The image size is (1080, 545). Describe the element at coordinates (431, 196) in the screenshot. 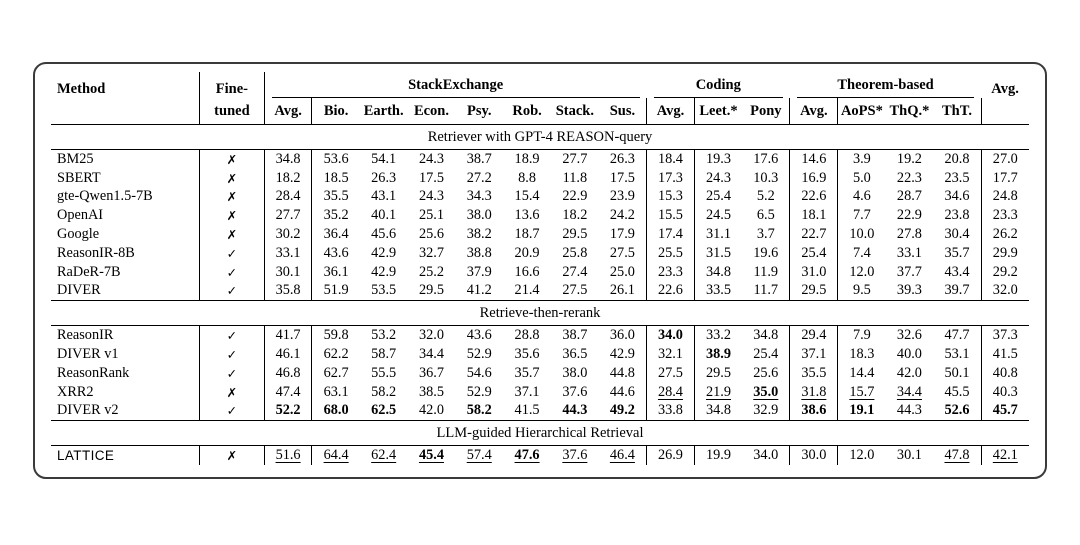

I see `value-cell: 24.3` at that location.